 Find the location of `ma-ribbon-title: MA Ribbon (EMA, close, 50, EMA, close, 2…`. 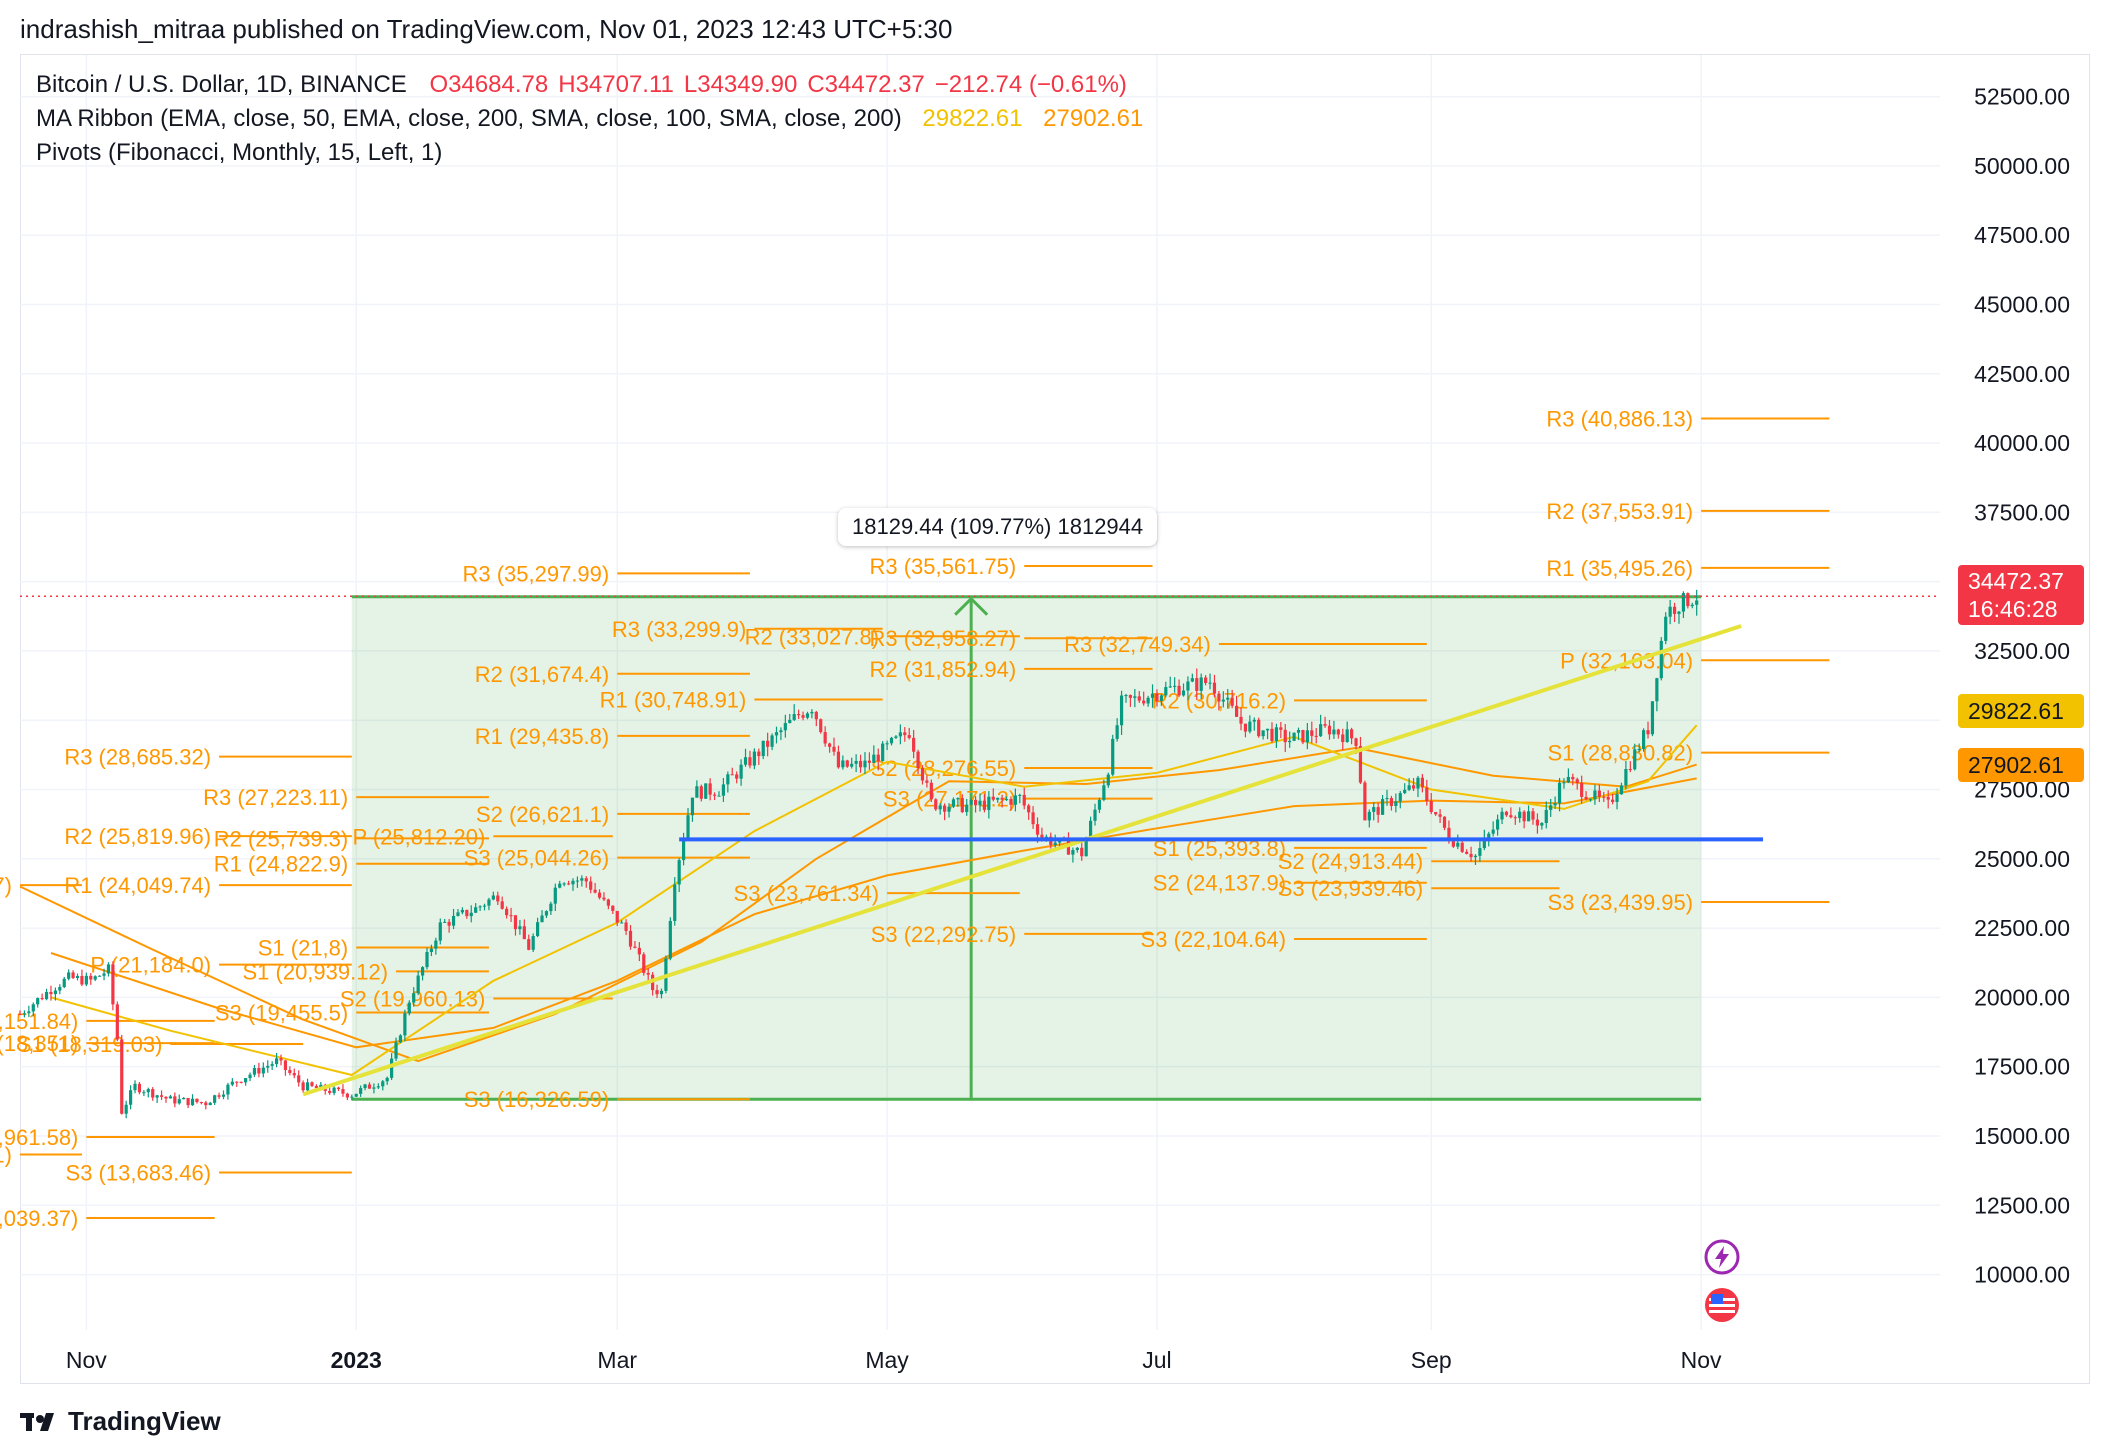

ma-ribbon-title: MA Ribbon (EMA, close, 50, EMA, close, 2… is located at coordinates (469, 118).